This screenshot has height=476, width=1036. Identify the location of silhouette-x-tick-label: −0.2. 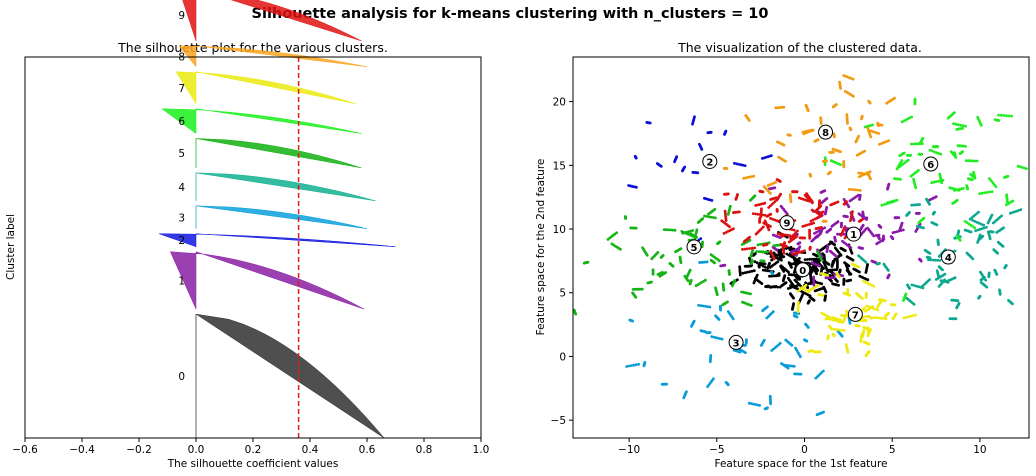
(139, 450).